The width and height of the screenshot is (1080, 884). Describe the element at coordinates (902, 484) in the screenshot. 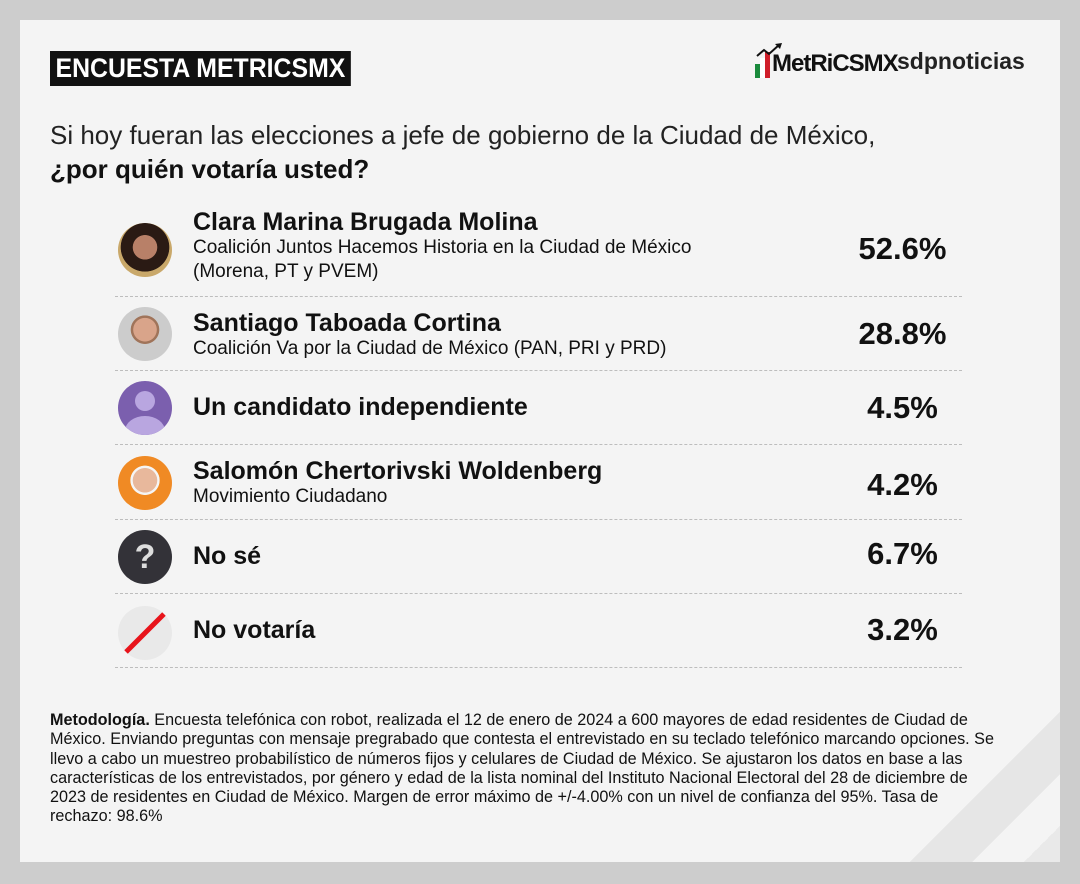

I see `percentage: 4.2%` at that location.